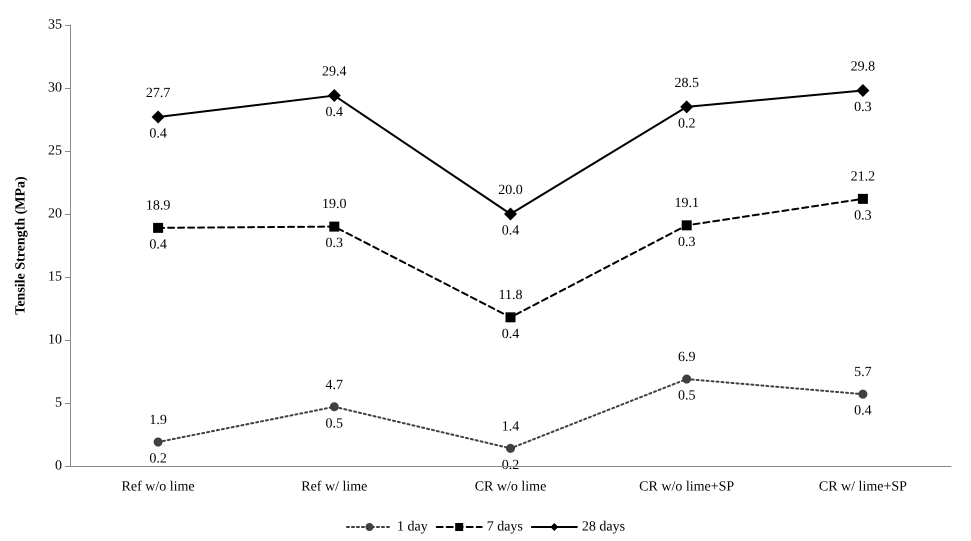 This screenshot has height=541, width=971. What do you see at coordinates (334, 72) in the screenshot?
I see `data-label: 29.4` at bounding box center [334, 72].